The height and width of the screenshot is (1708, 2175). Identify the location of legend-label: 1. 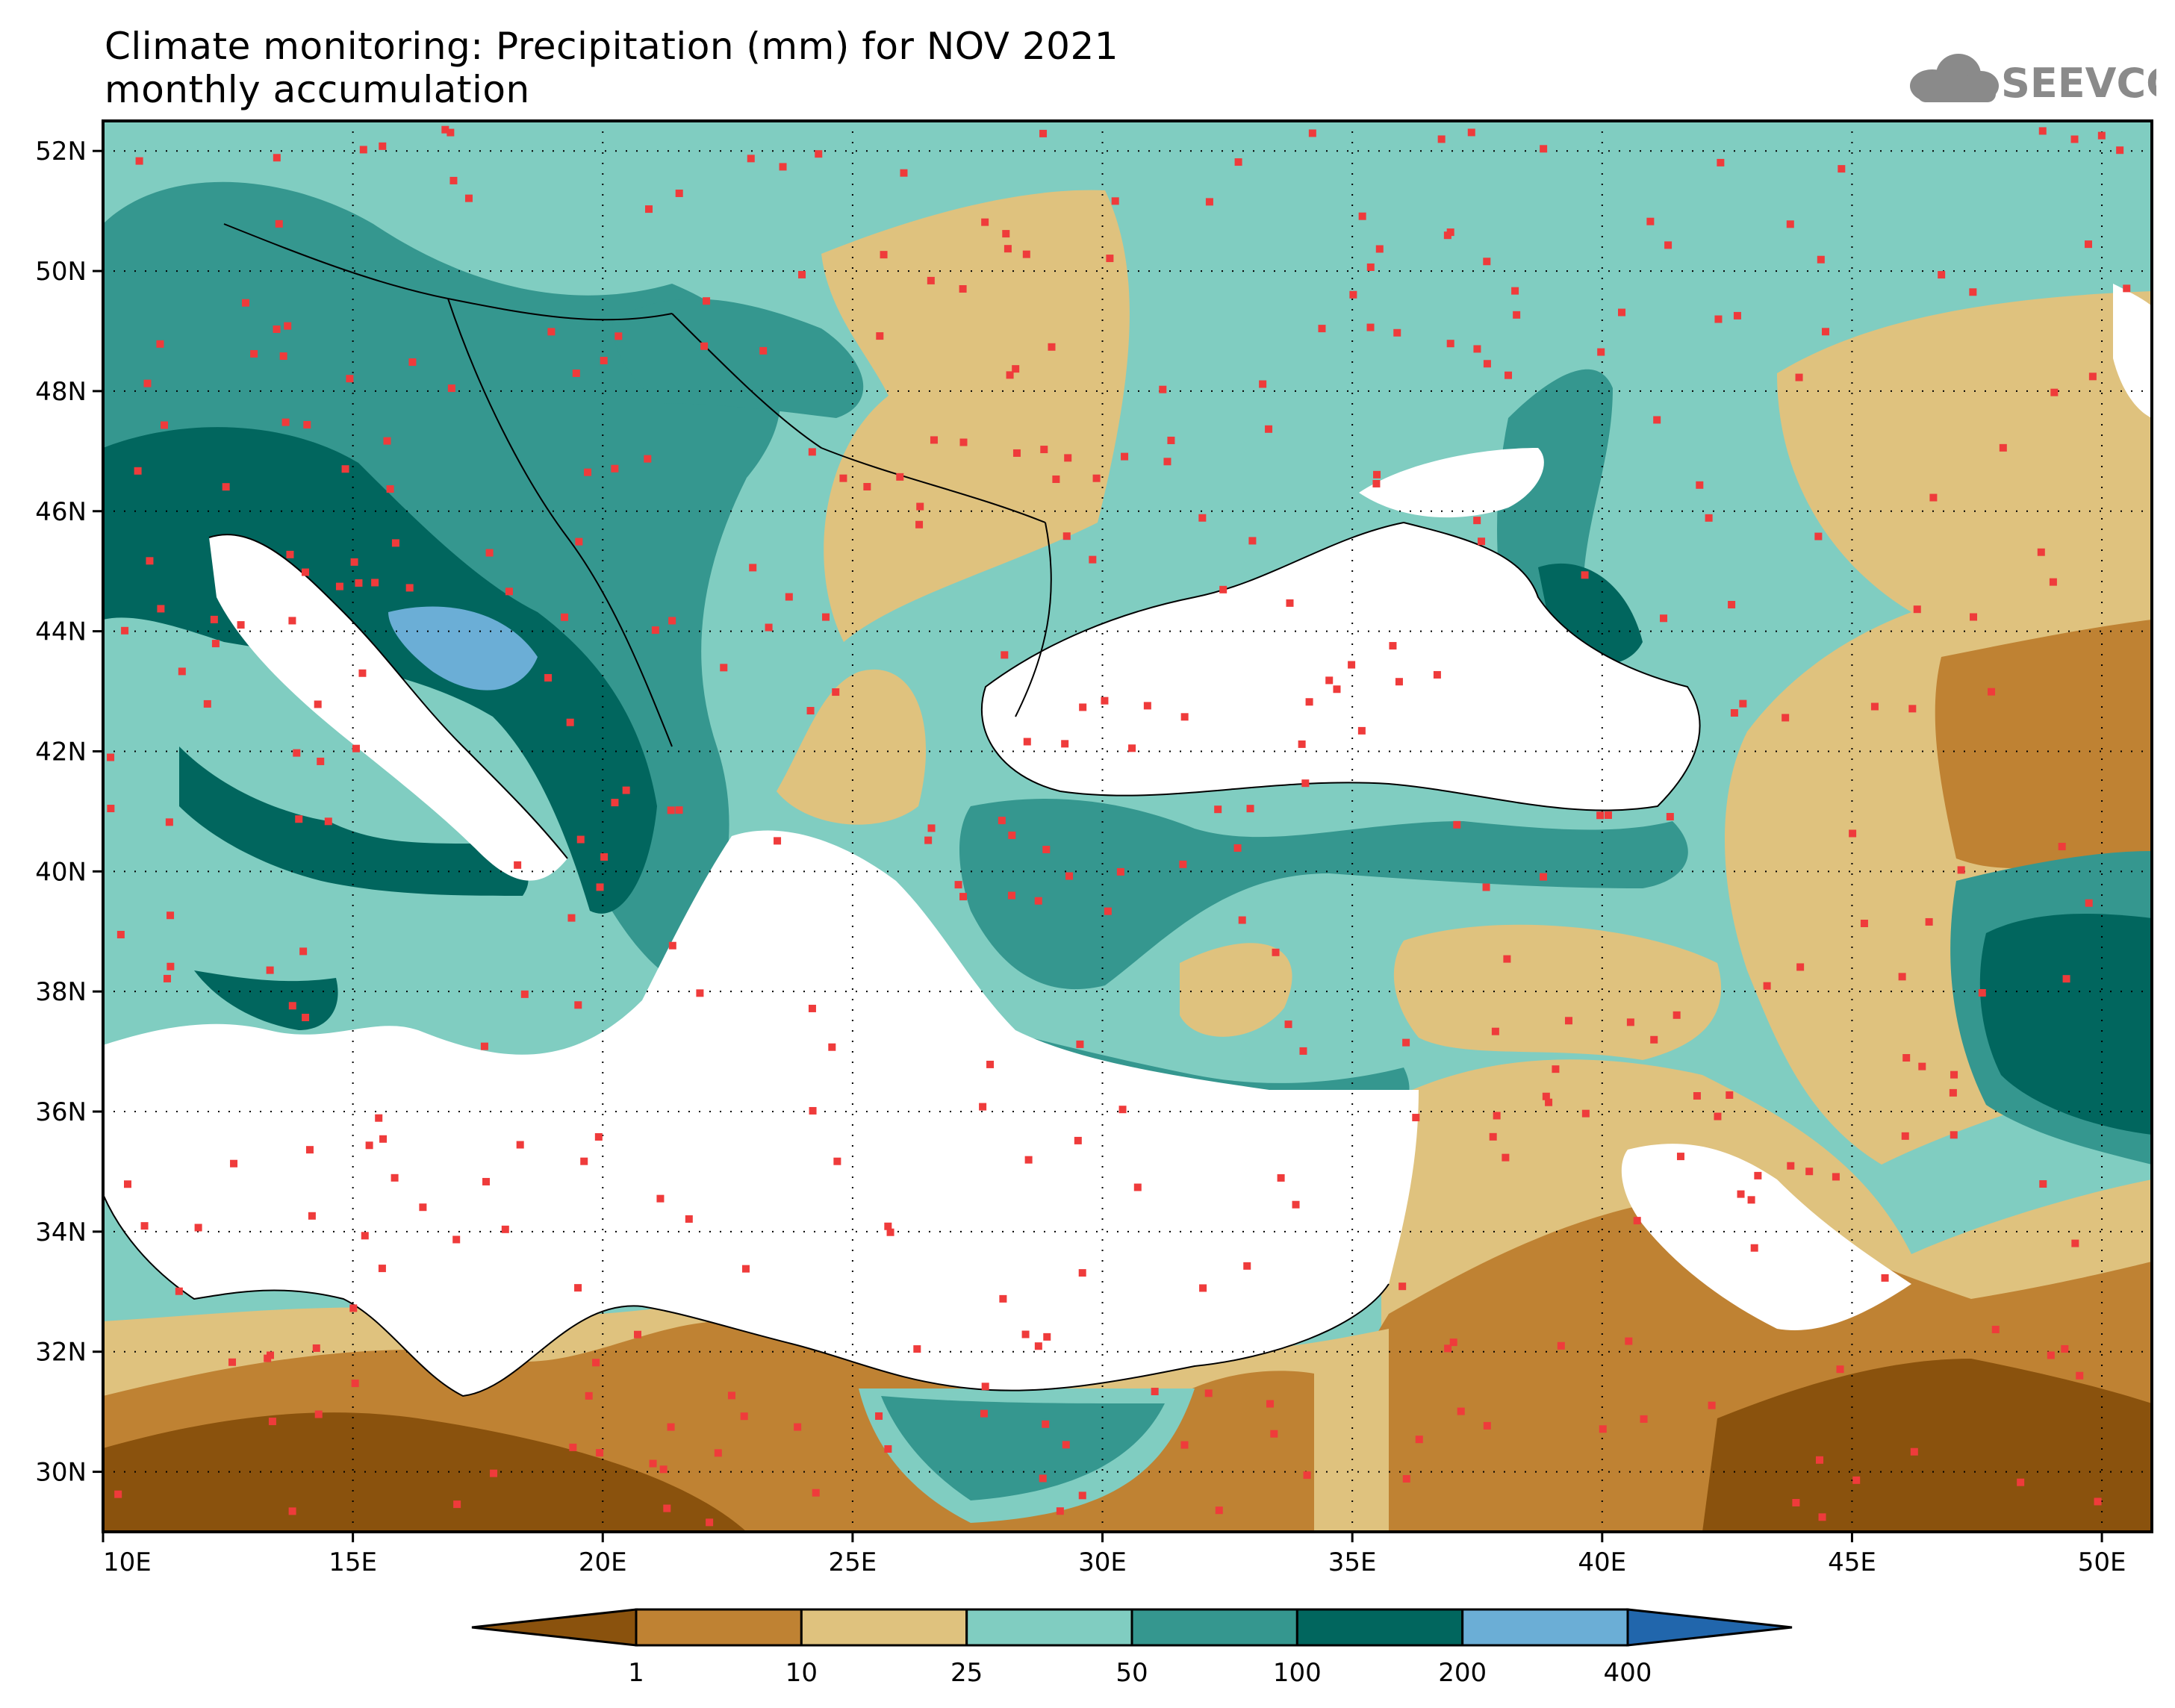
(636, 1673).